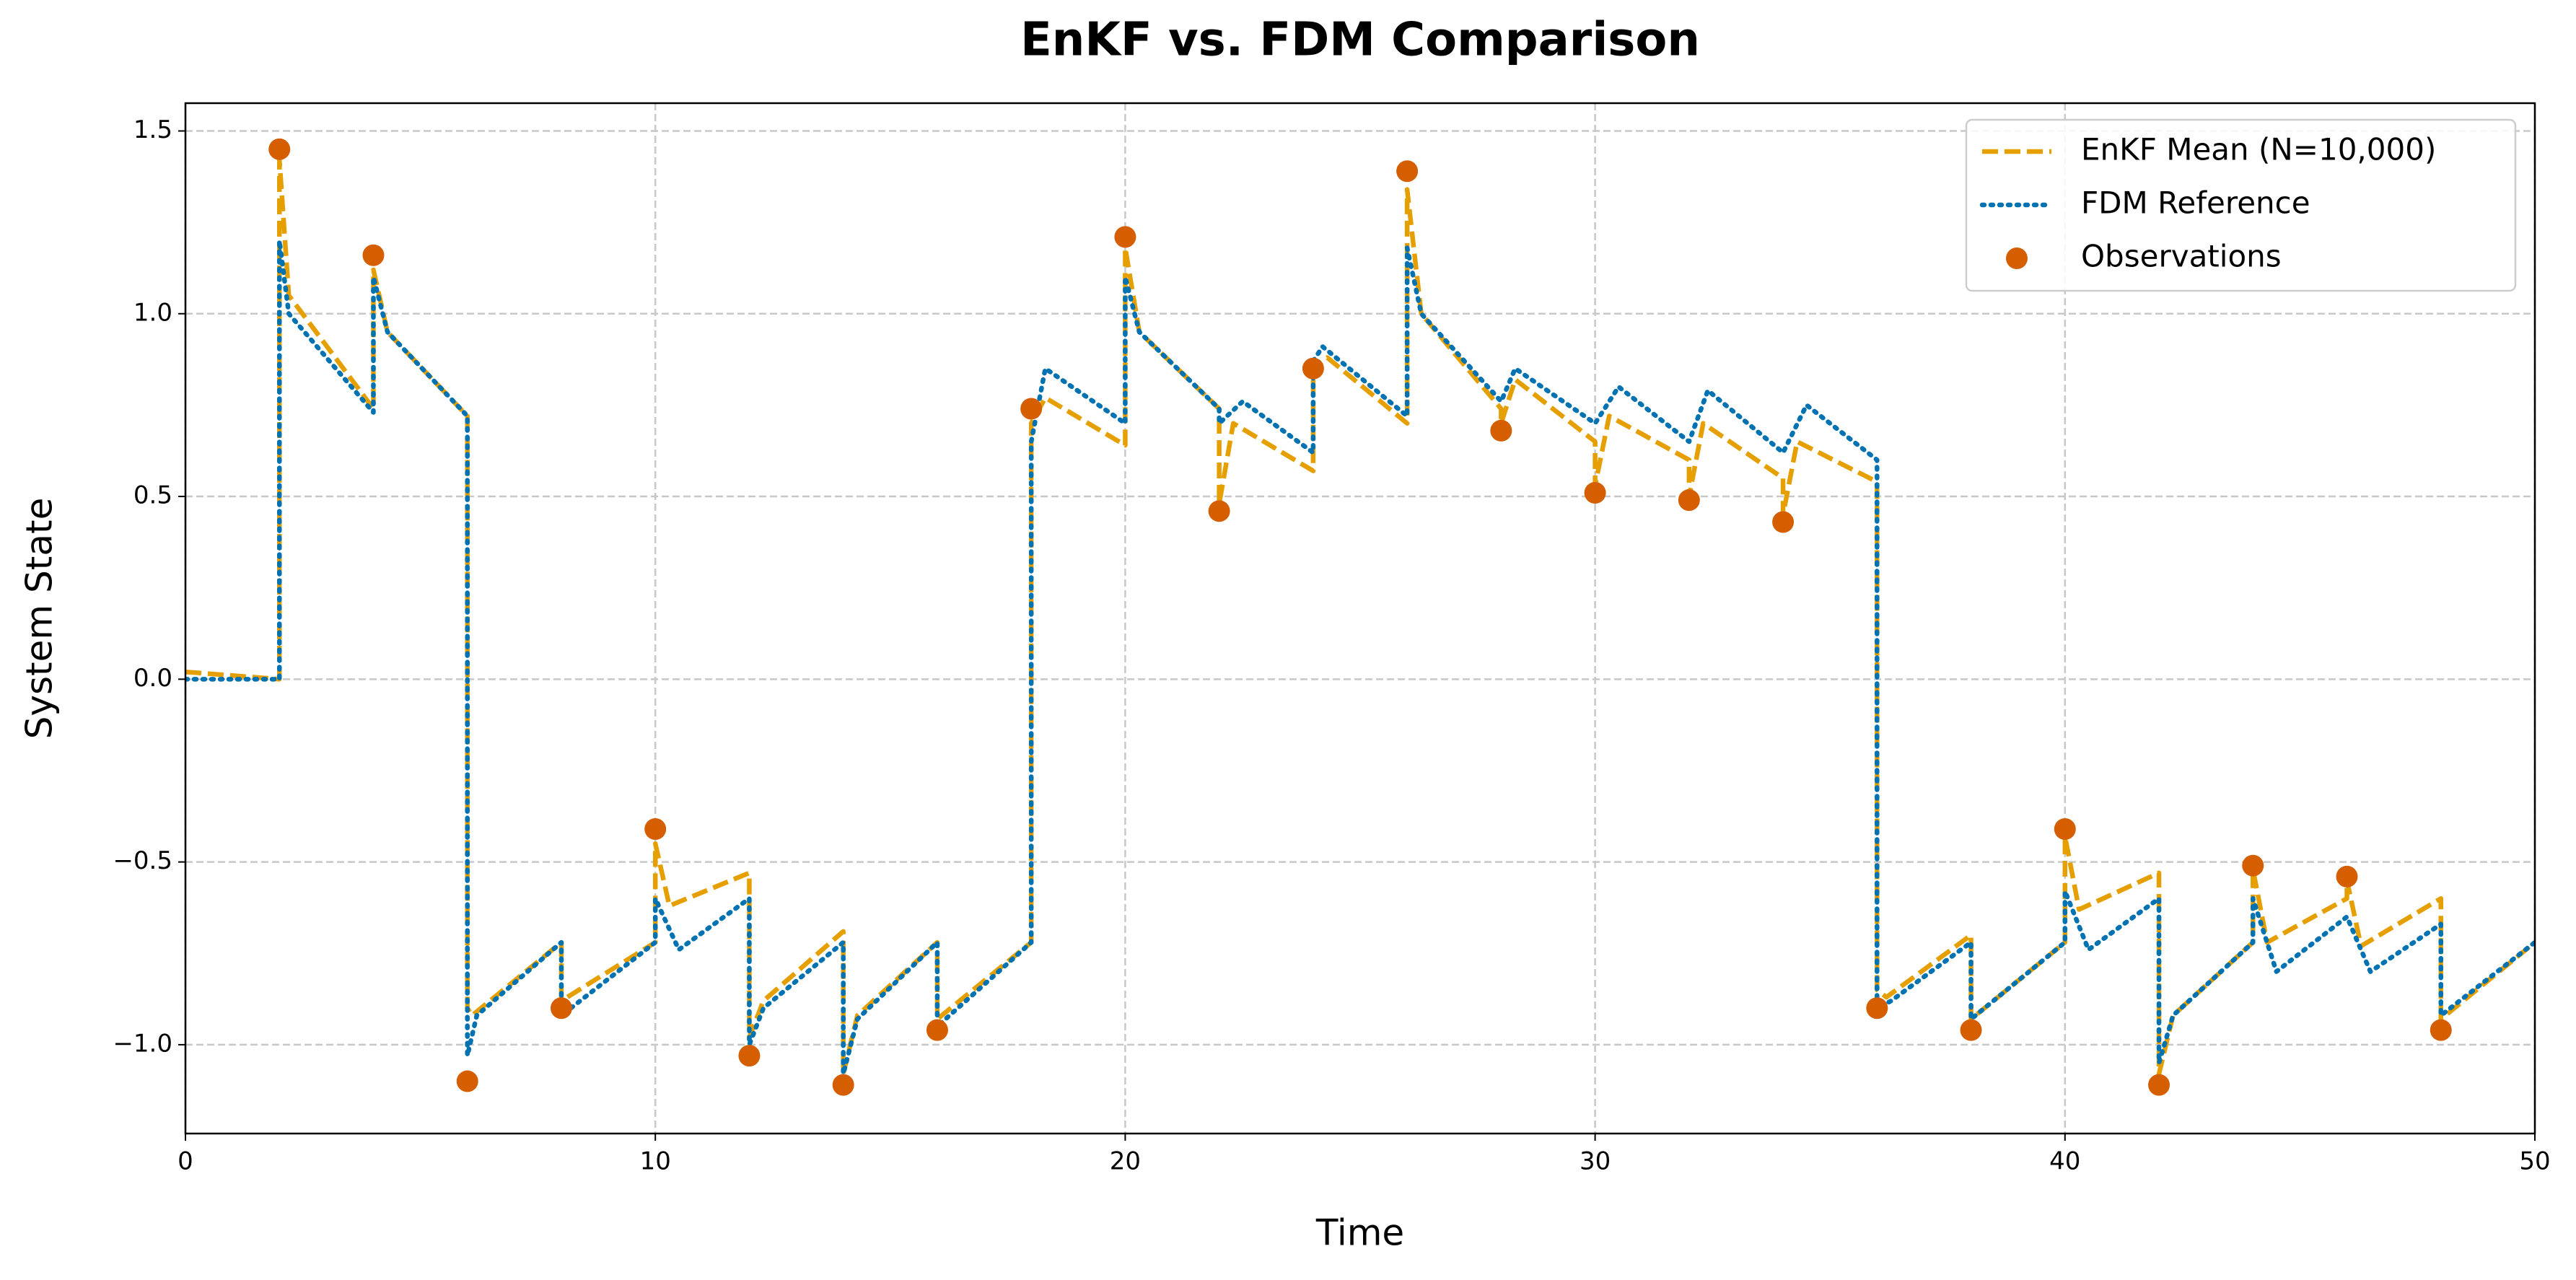  Describe the element at coordinates (1360, 40) in the screenshot. I see `chart-title: EnKF vs. FDM Comparison` at that location.